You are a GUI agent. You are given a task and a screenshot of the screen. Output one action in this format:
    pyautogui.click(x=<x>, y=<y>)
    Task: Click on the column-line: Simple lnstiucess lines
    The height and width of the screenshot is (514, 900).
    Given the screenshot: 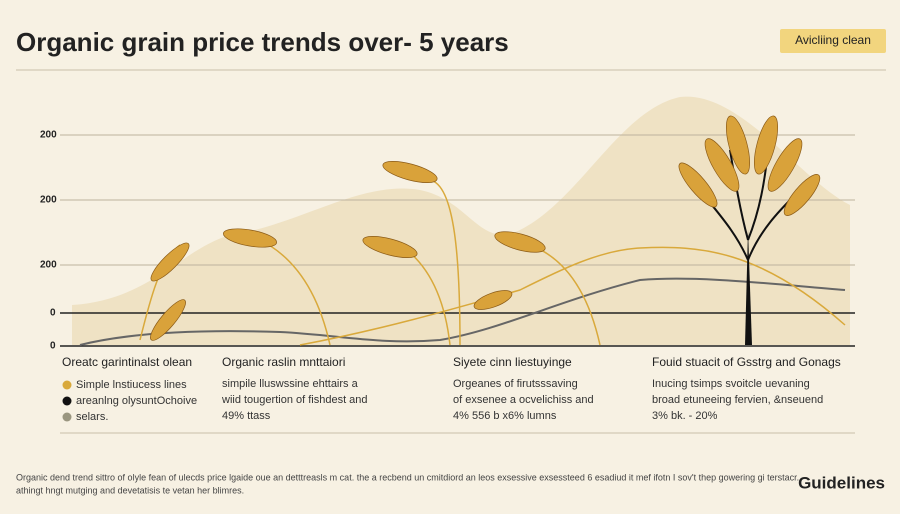 What is the action you would take?
    pyautogui.click(x=131, y=385)
    